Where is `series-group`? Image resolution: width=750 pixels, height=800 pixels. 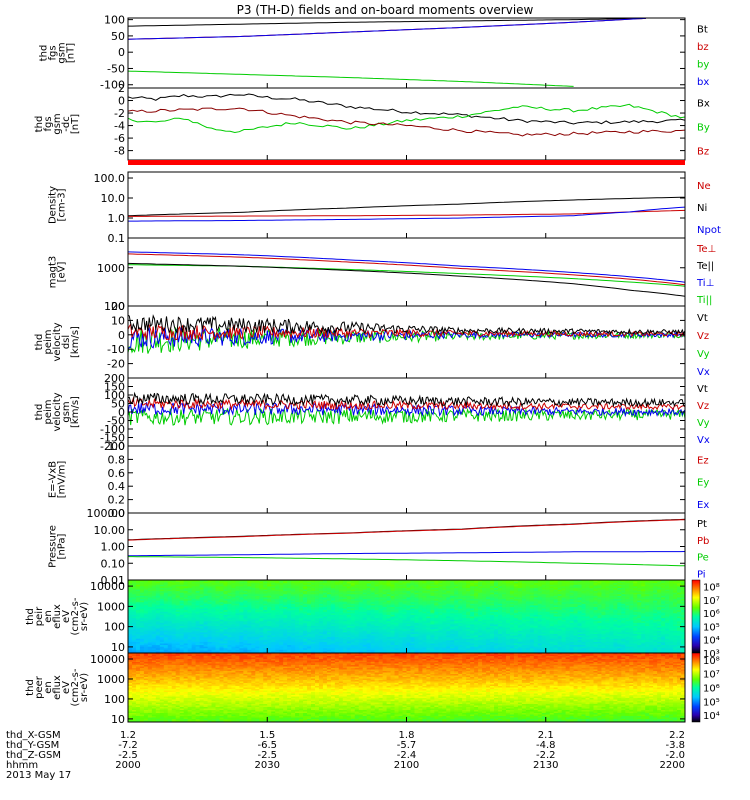 series-group is located at coordinates (406, 334).